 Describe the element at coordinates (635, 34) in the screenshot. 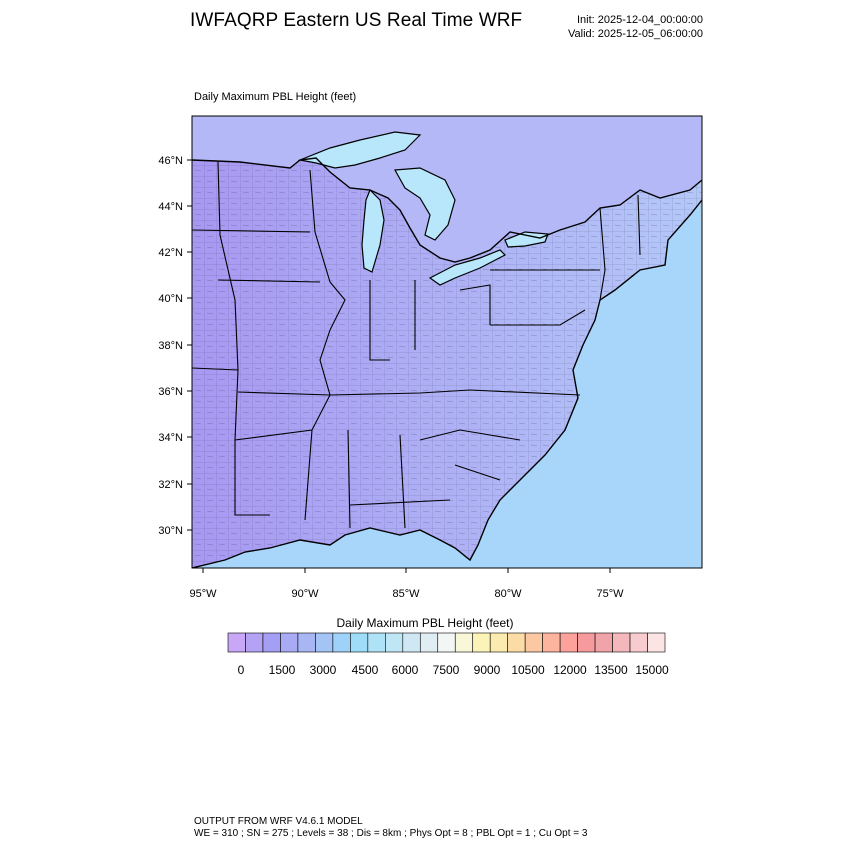

I see `valid-time-label: Valid: 2025-12-05_06:00:00` at that location.